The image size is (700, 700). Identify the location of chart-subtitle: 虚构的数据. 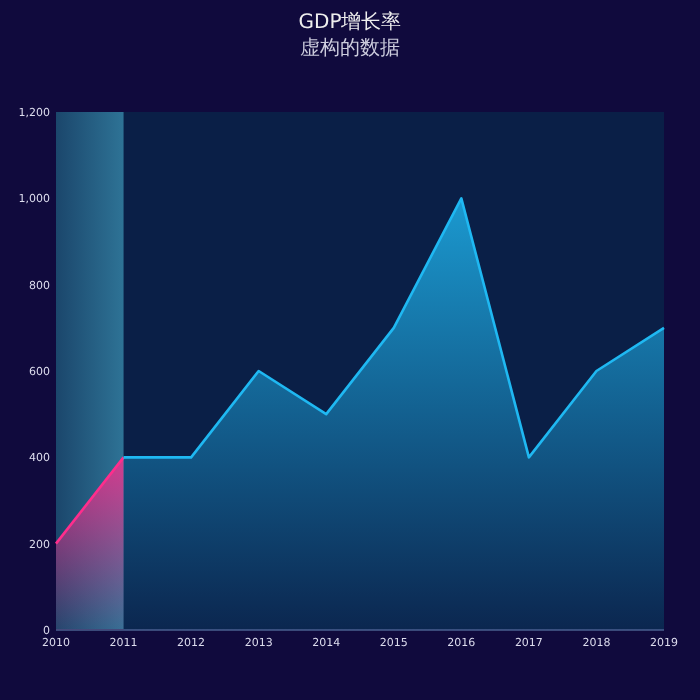
(350, 48).